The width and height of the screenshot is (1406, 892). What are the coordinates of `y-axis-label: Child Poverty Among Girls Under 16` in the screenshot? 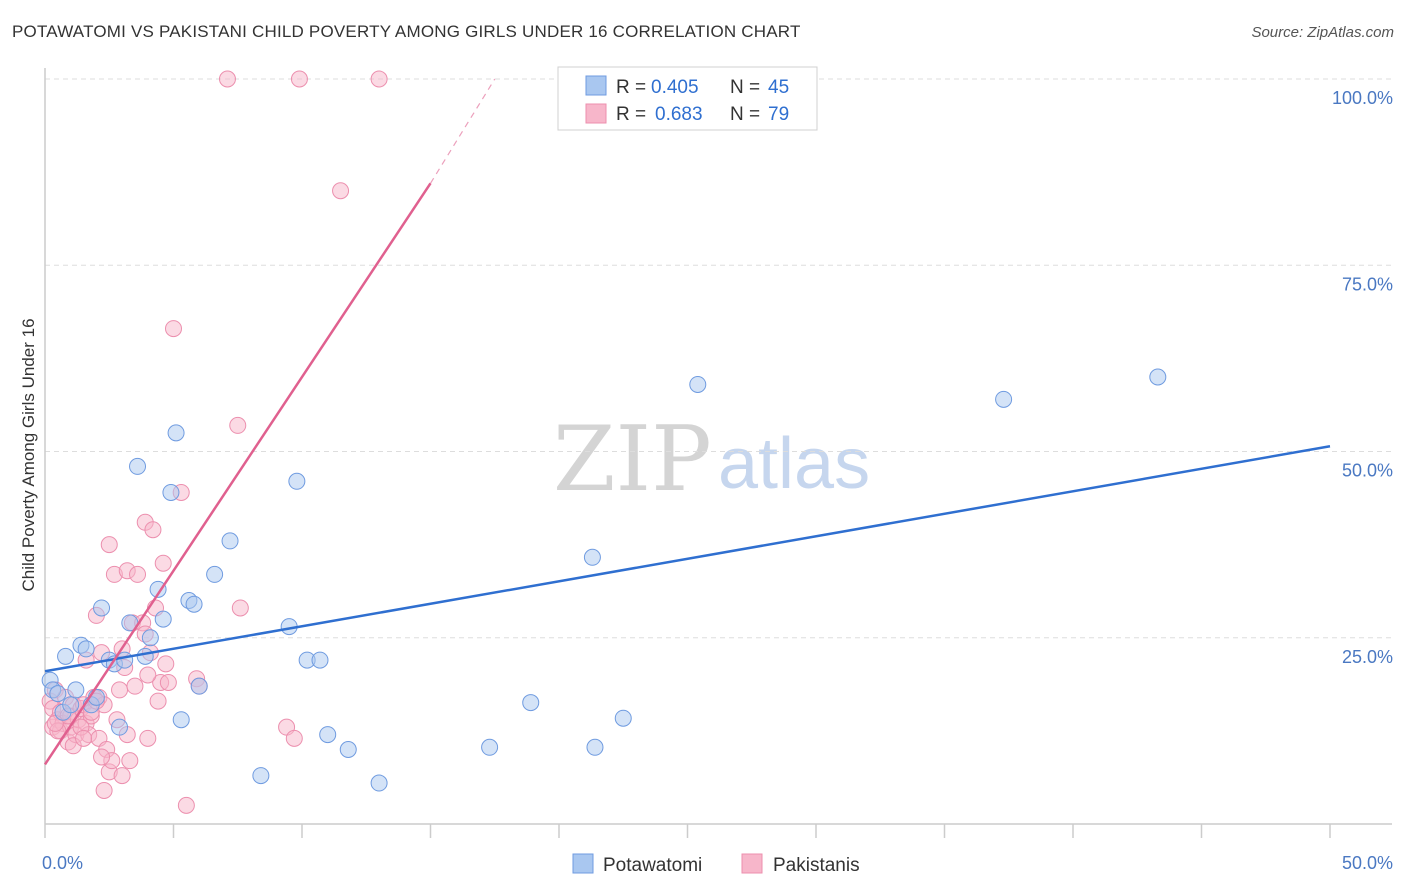 It's located at (28, 454).